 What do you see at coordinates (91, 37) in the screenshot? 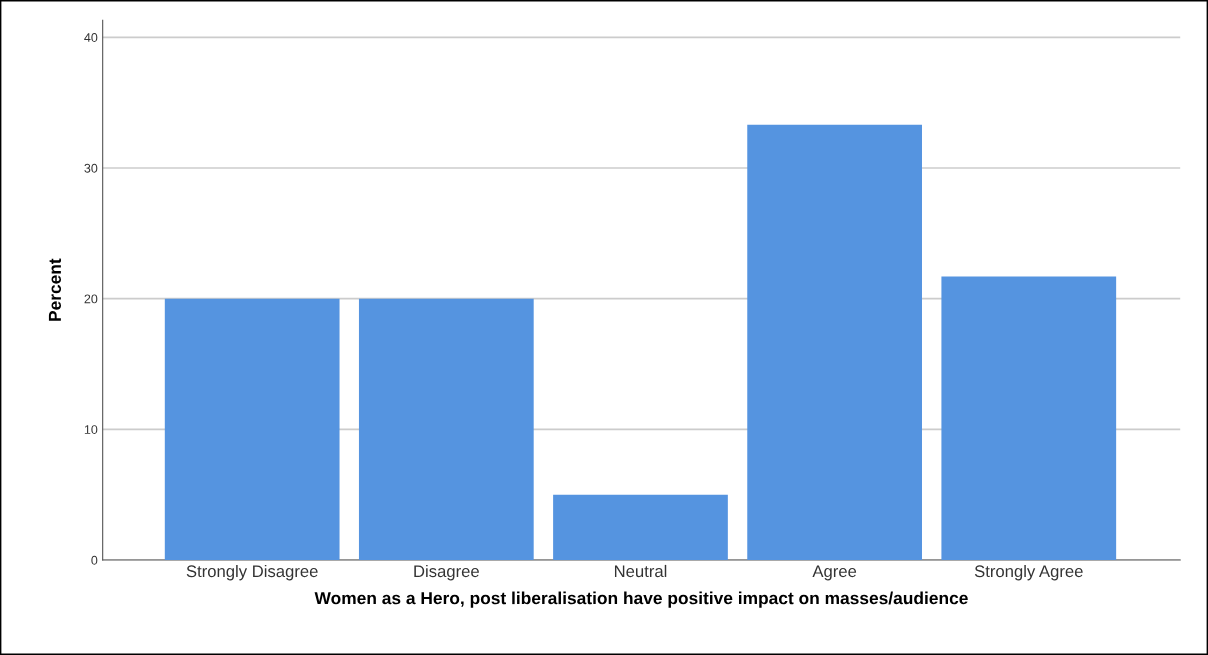
I see `y-tick-label: 40` at bounding box center [91, 37].